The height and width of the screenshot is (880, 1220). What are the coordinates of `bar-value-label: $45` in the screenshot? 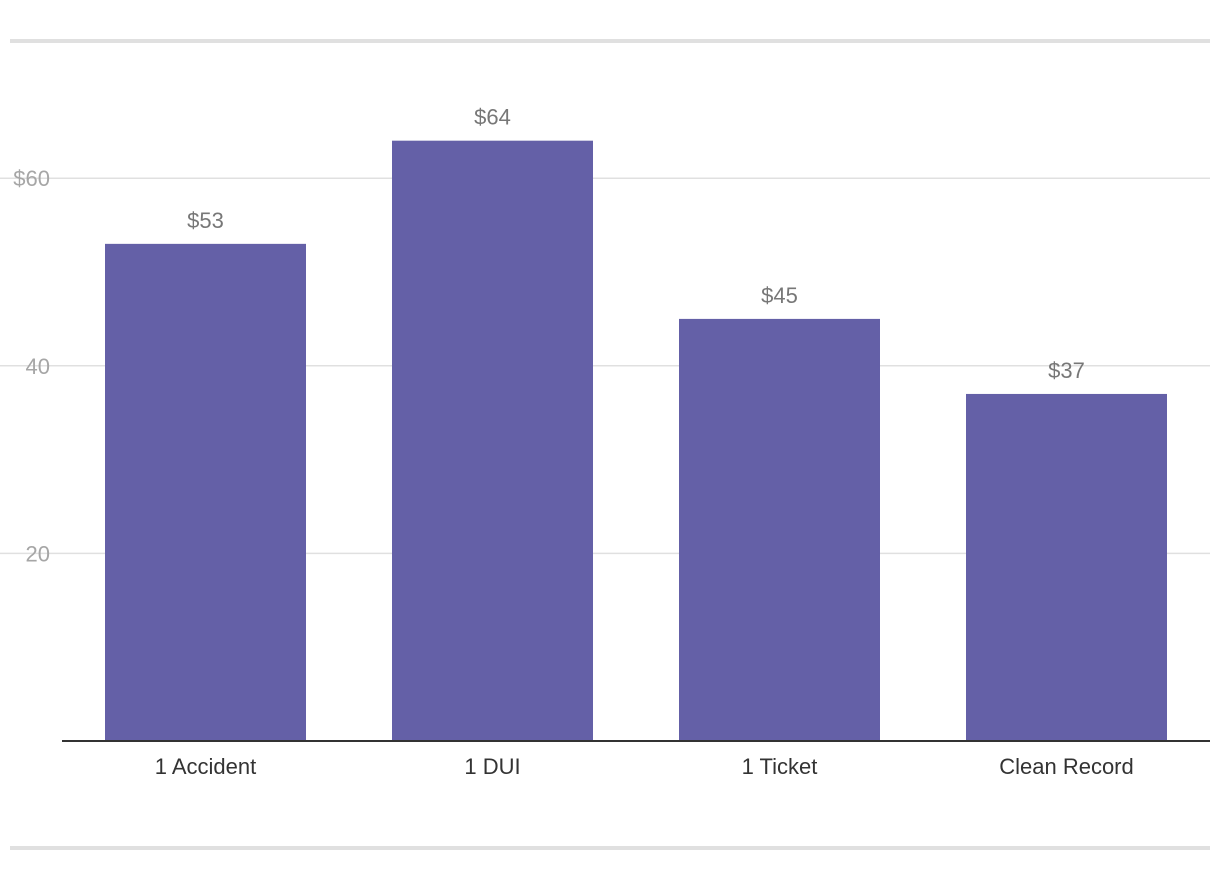 It's located at (779, 295).